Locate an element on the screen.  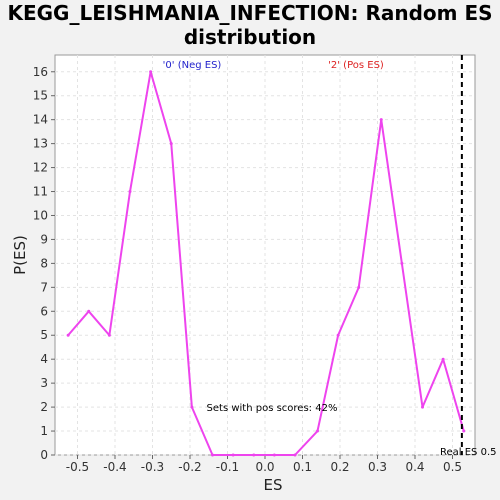
real-es-label: Real ES 0.5 is located at coordinates (468, 452).